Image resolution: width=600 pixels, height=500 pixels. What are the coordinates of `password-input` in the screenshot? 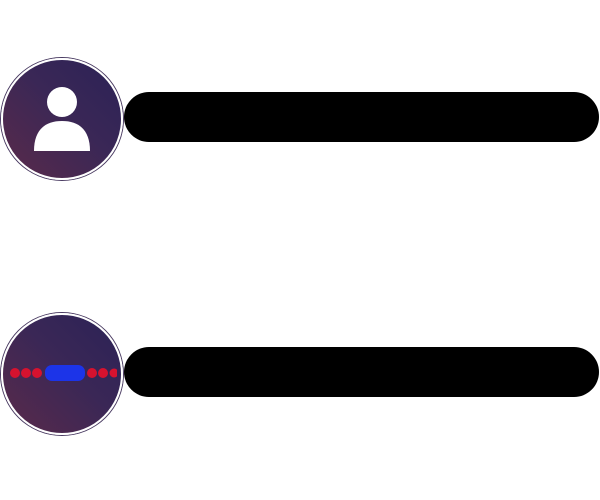 It's located at (361, 372).